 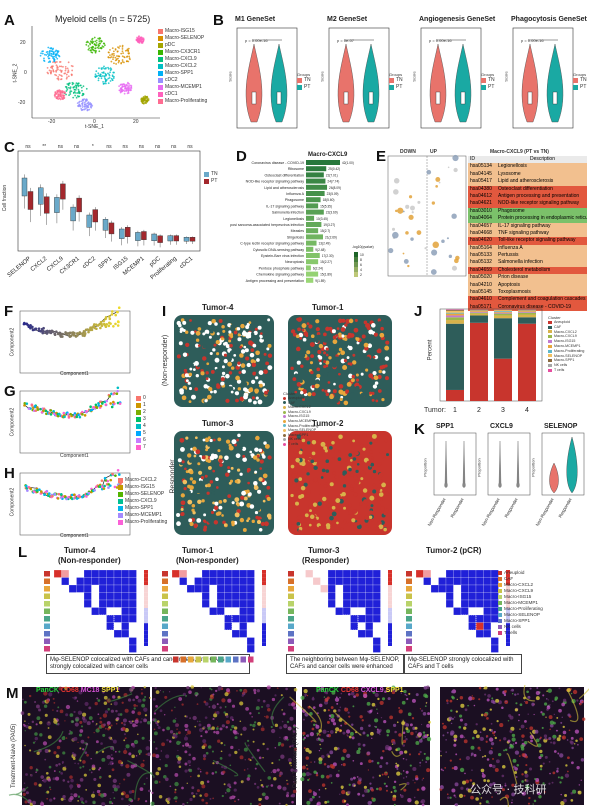 What do you see at coordinates (523, 232) in the screenshot?
I see `pathway-desc: TNF signaling pathway` at bounding box center [523, 232].